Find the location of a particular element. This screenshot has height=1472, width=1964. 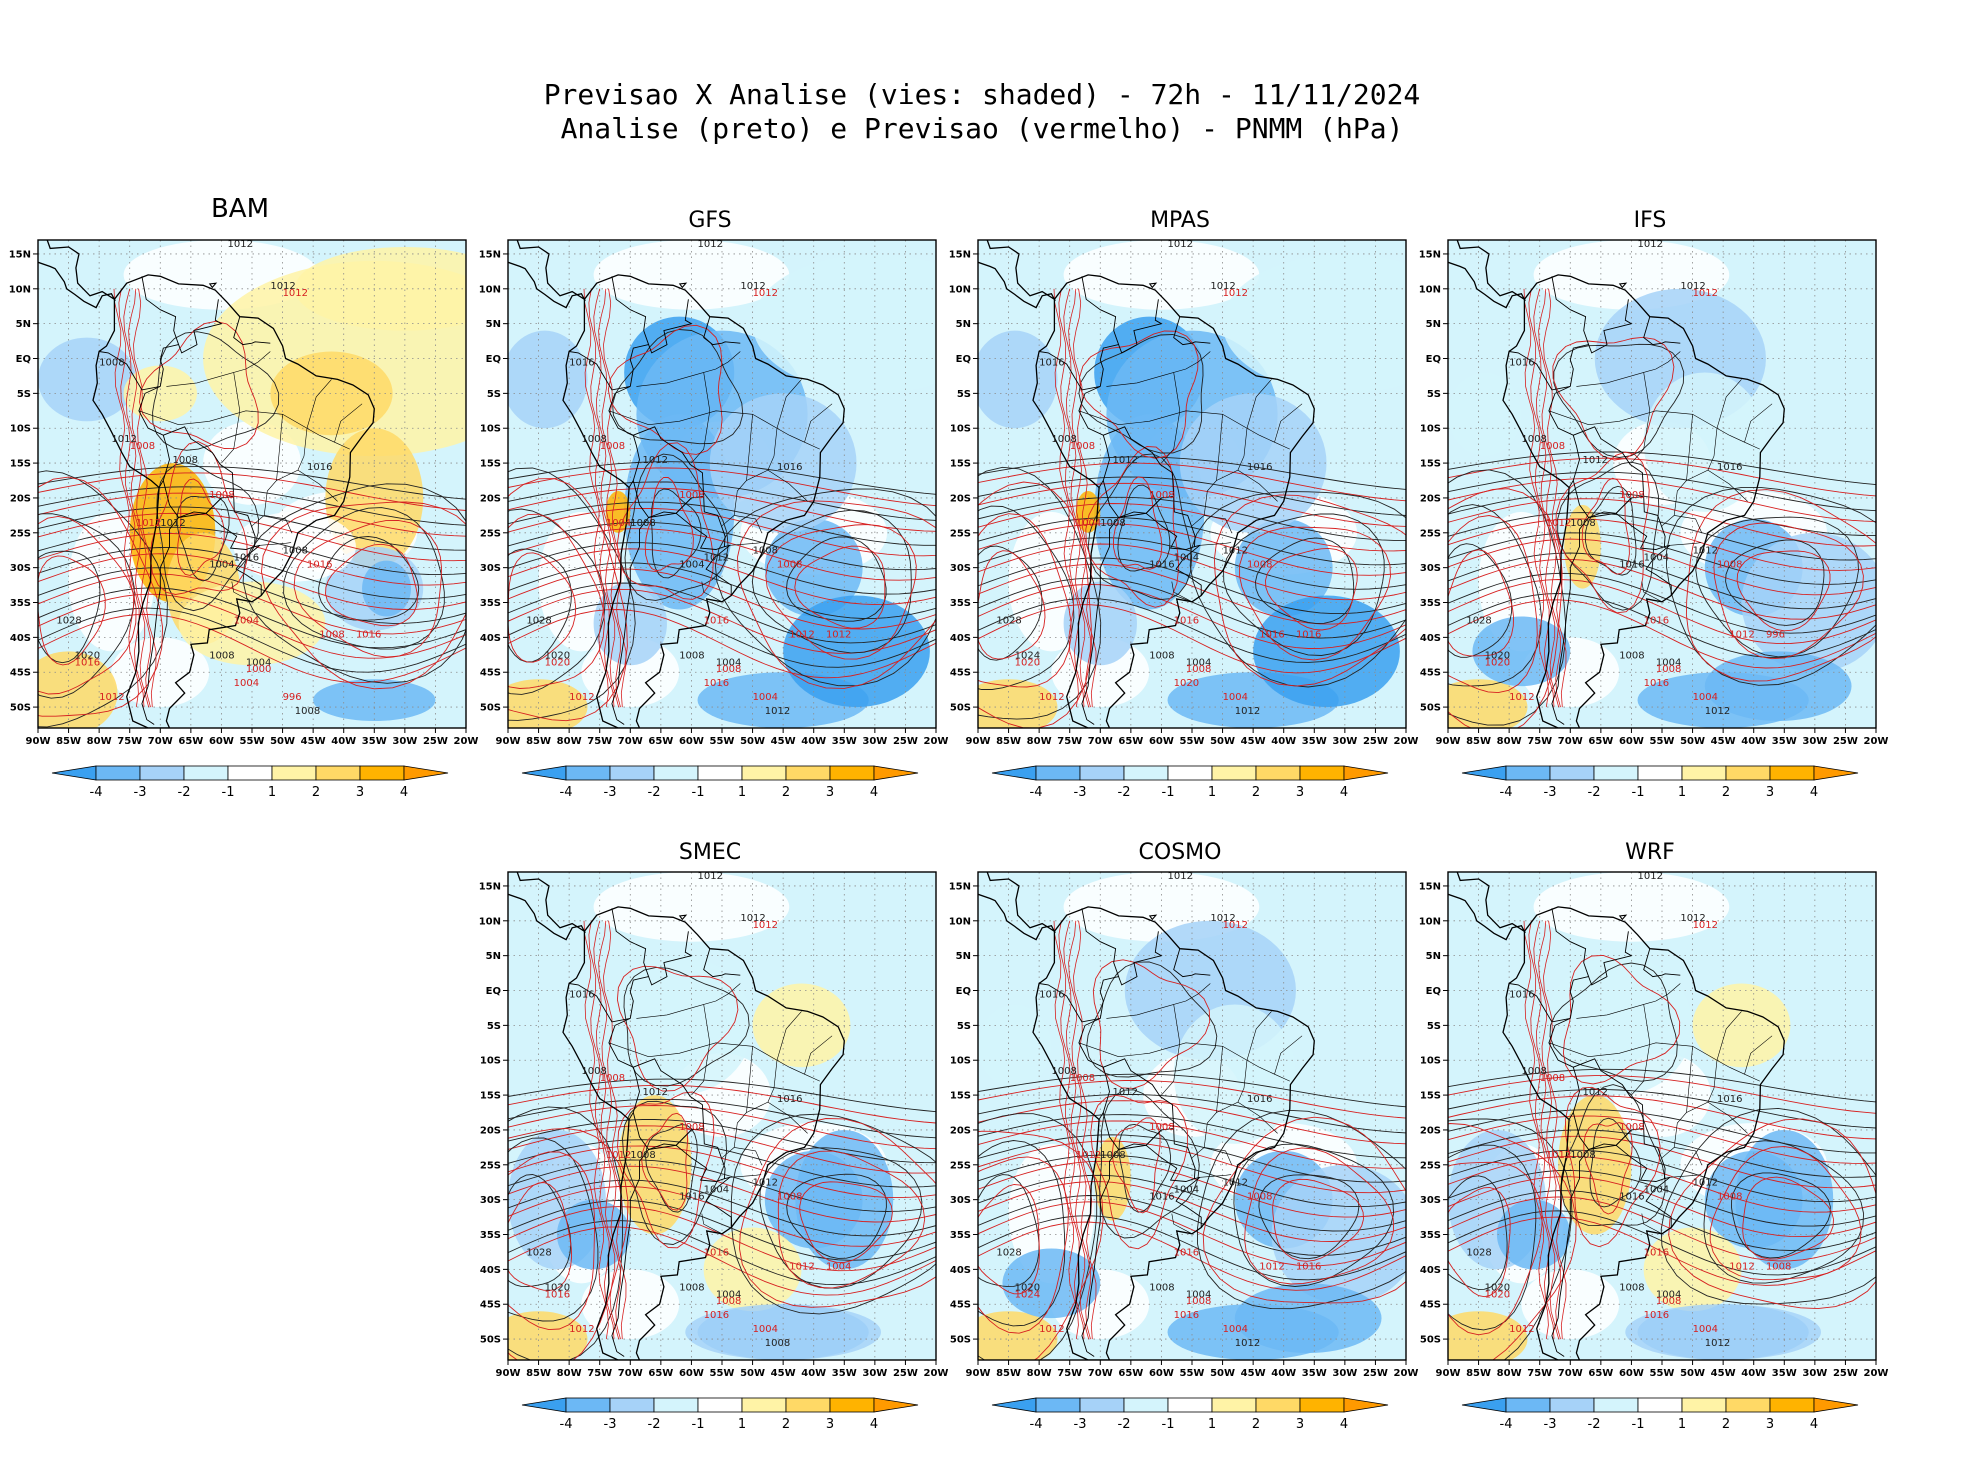

lat-label: 15N is located at coordinates (1430, 886).